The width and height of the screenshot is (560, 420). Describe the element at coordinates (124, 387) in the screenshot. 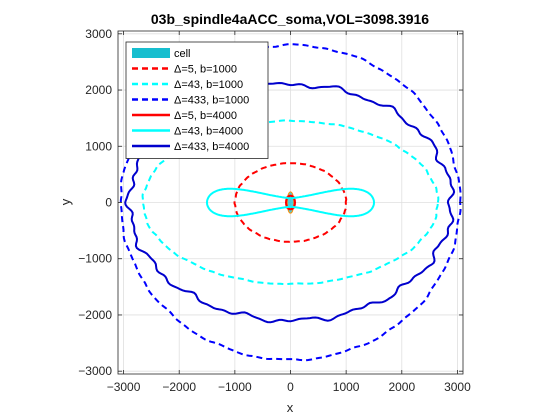

I see `x-tick-label: −3000` at that location.